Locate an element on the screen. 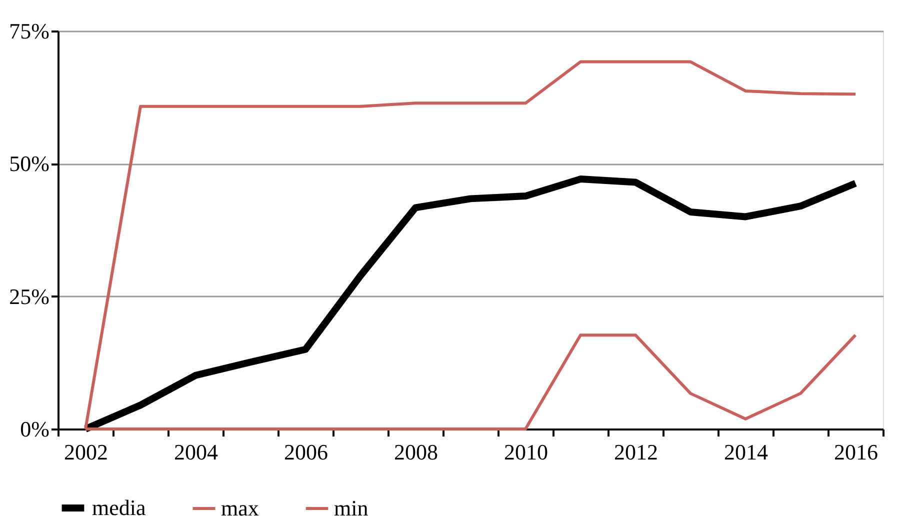 This screenshot has height=529, width=919. x-tick-label: 2012 is located at coordinates (636, 452).